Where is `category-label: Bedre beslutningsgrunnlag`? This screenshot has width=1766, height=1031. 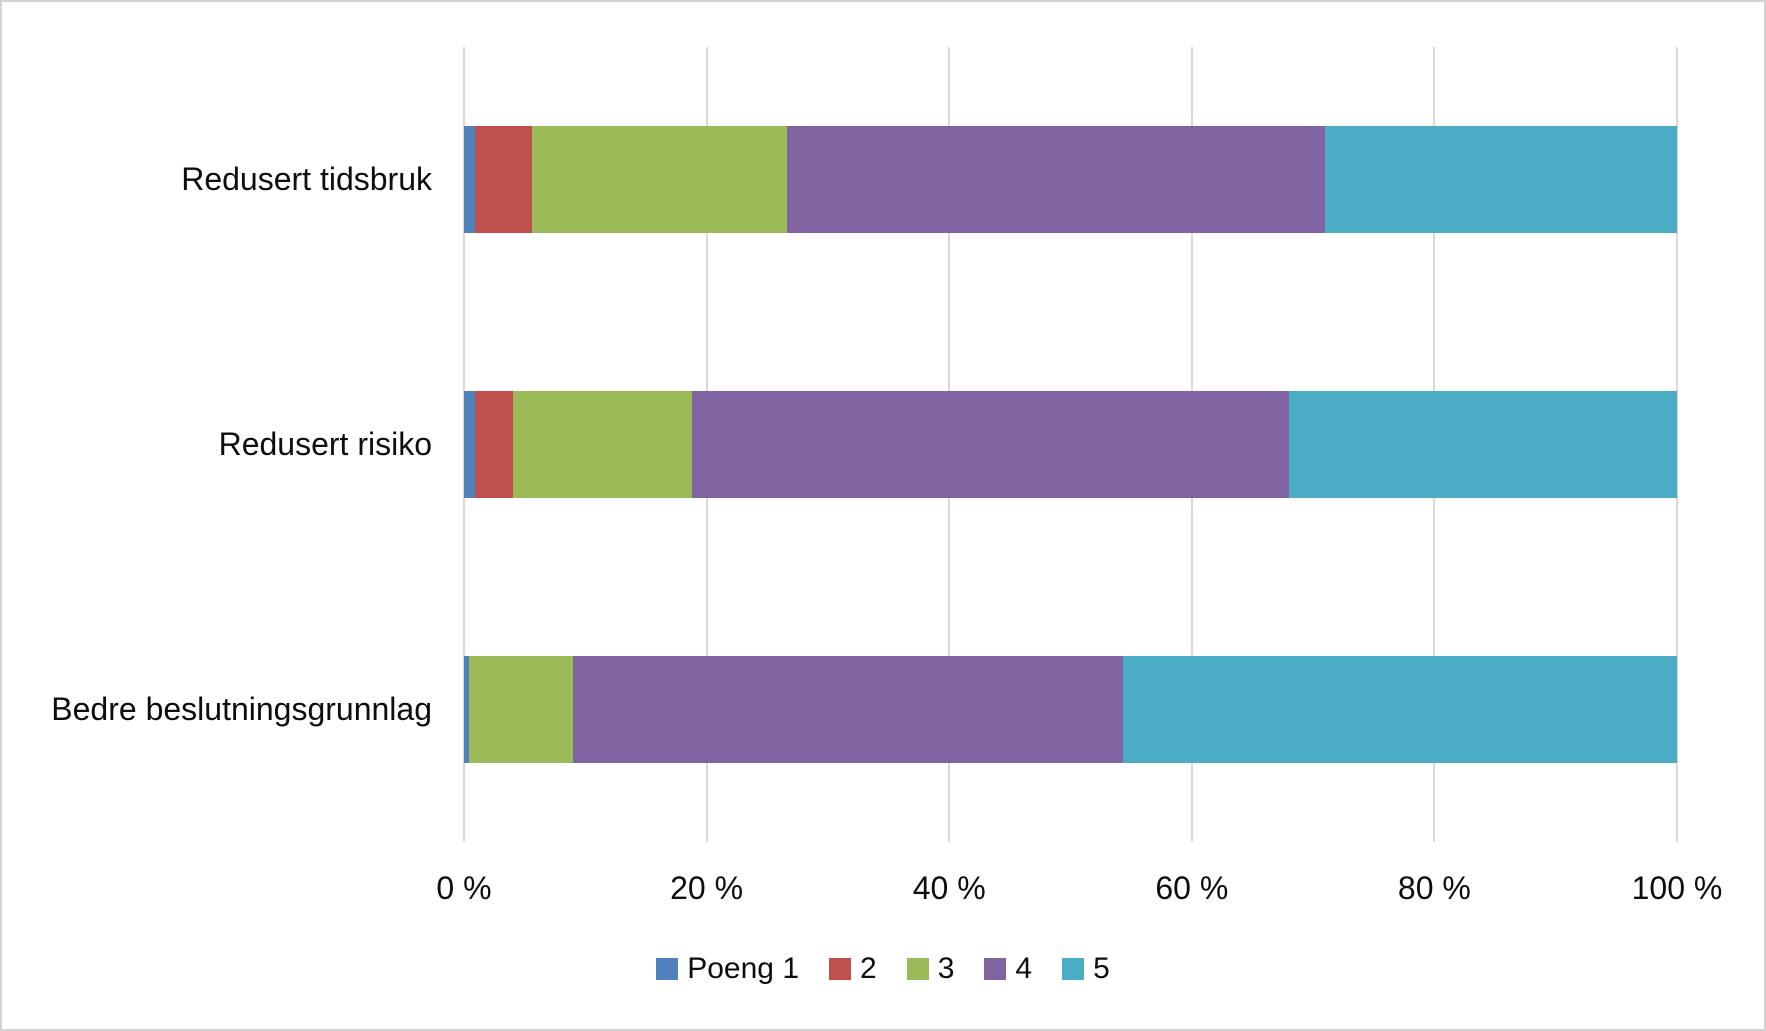
category-label: Bedre beslutningsgrunnlag is located at coordinates (241, 709).